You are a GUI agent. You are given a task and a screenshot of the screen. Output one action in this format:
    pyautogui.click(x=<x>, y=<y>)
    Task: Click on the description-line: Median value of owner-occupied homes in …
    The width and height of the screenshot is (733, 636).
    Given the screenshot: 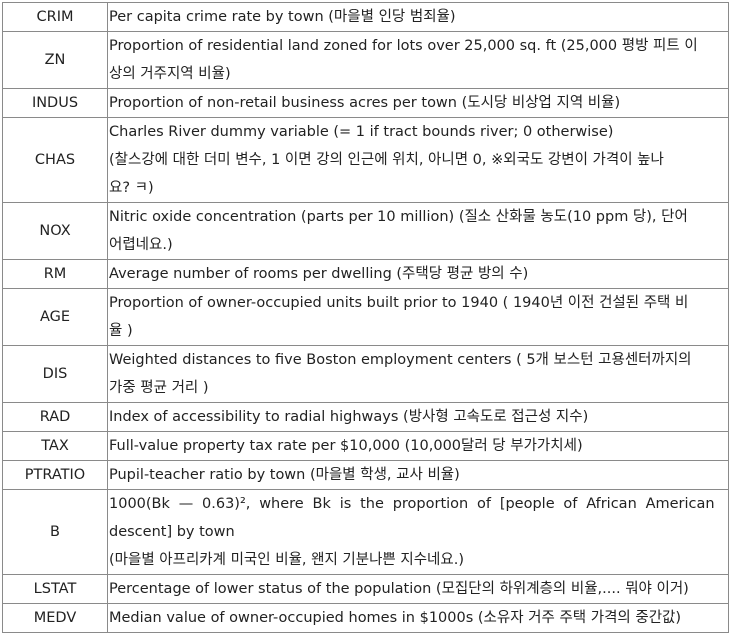 What is the action you would take?
    pyautogui.click(x=395, y=618)
    